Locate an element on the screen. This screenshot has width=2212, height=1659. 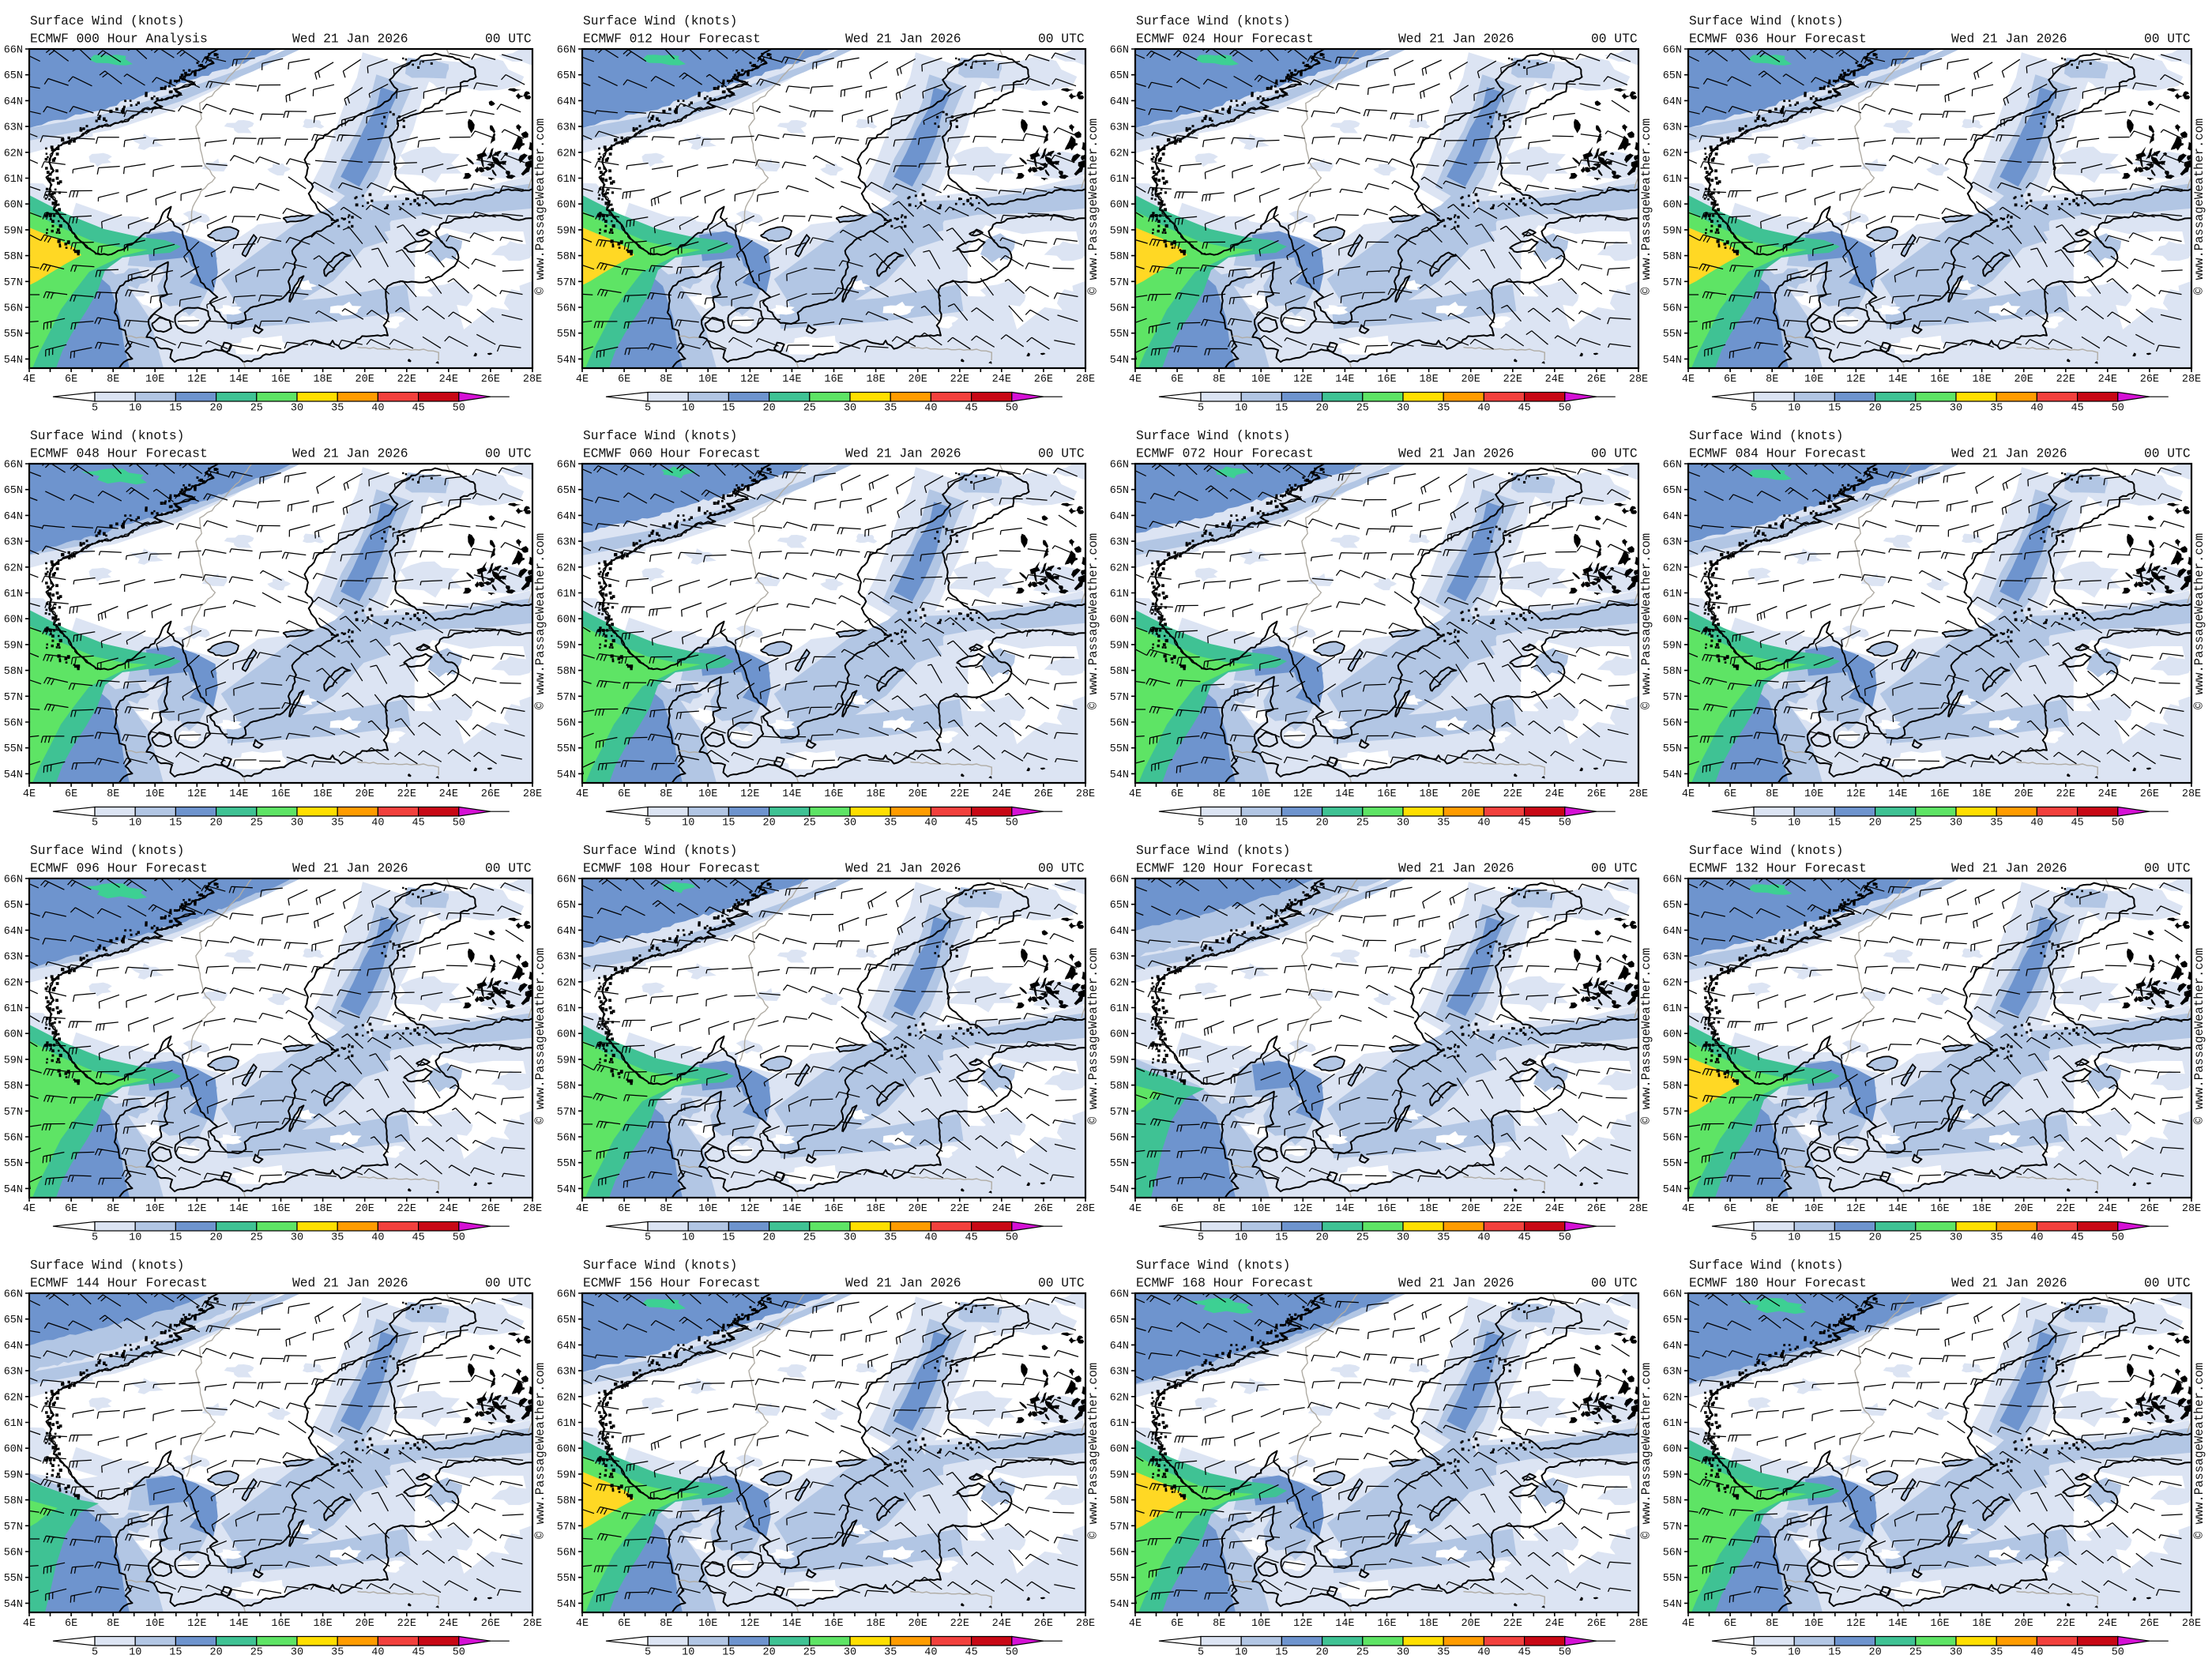
svg-text: ECMWF 060 Hour Forecast is located at coordinates (672, 454).